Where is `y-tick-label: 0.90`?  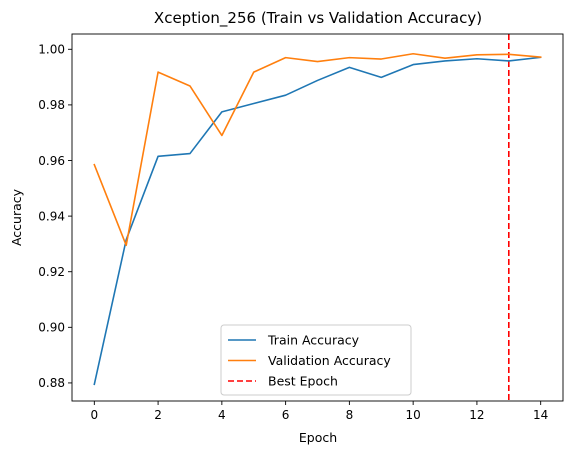 y-tick-label: 0.90 is located at coordinates (51, 328).